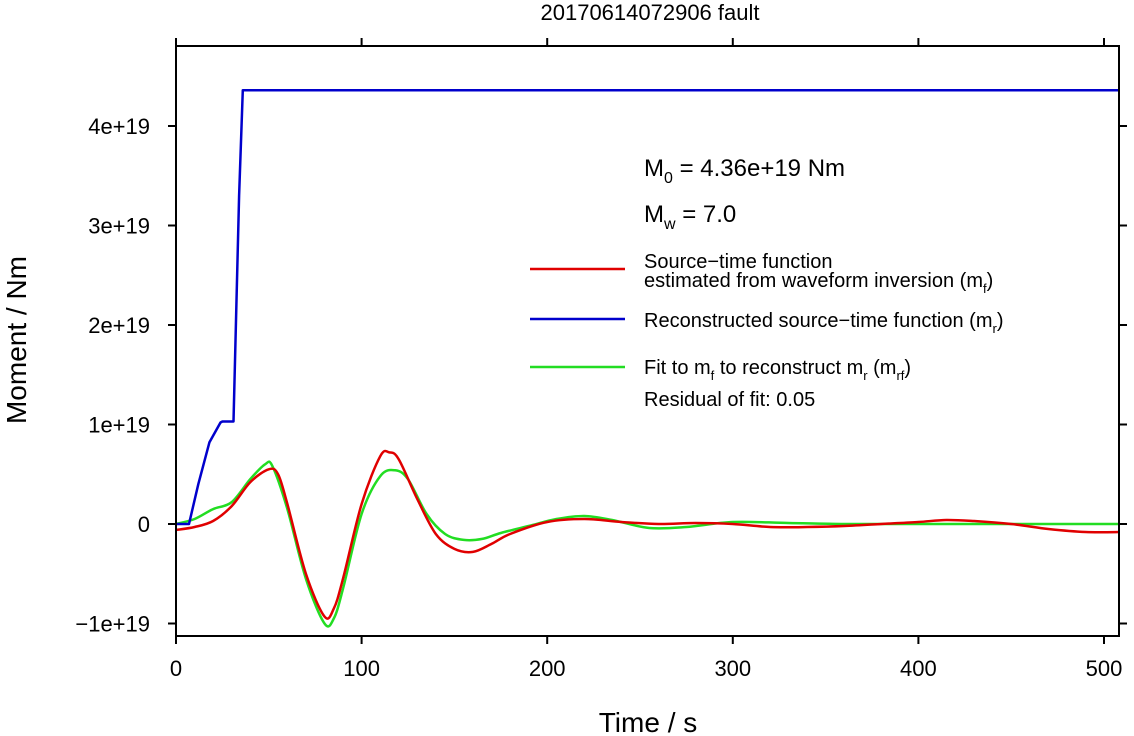 The width and height of the screenshot is (1134, 736). I want to click on legend-label-source-time: Source−time function, so click(738, 262).